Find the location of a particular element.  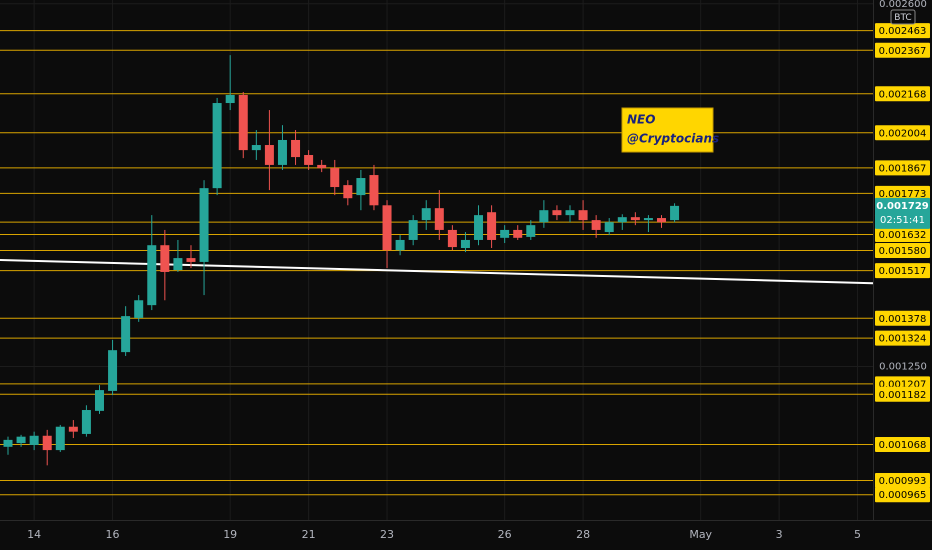

level-label: 0.001867 is located at coordinates (903, 168).